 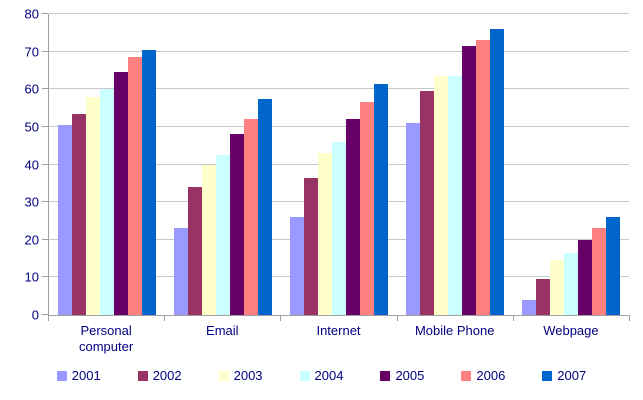 What do you see at coordinates (223, 375) in the screenshot?
I see `legend-swatch-2003` at bounding box center [223, 375].